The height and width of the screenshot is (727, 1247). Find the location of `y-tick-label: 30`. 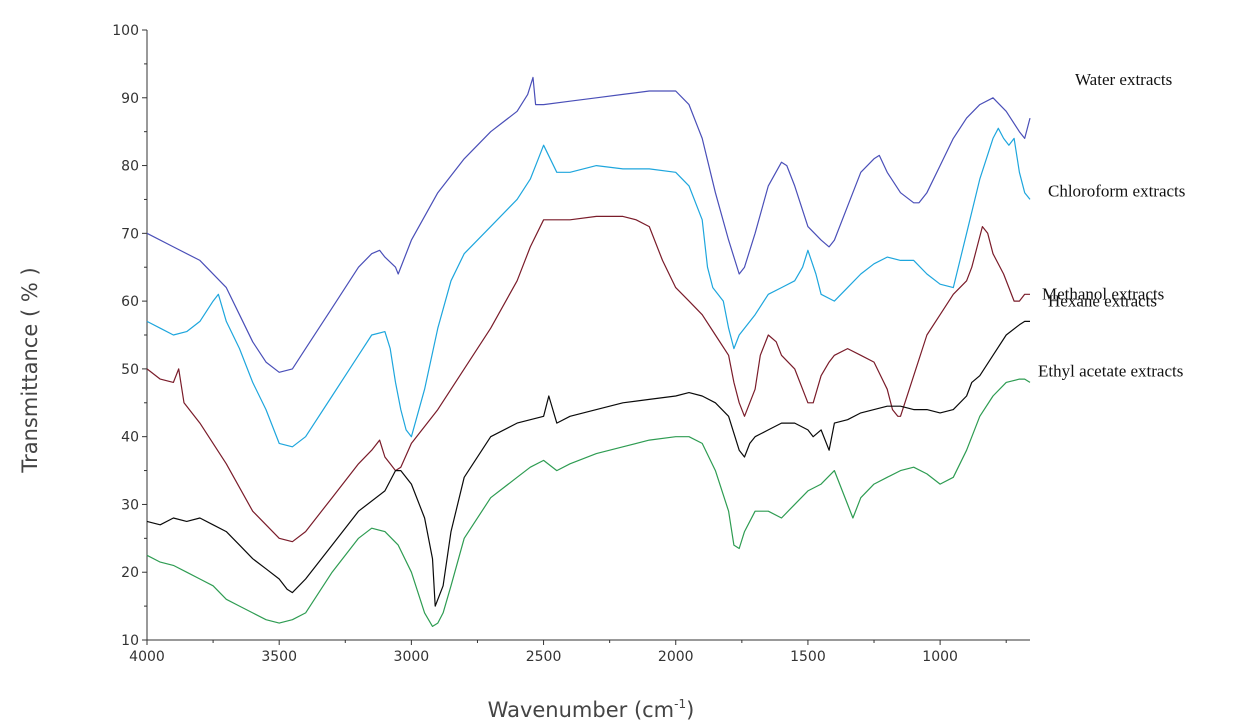

y-tick-label: 30 is located at coordinates (130, 505).